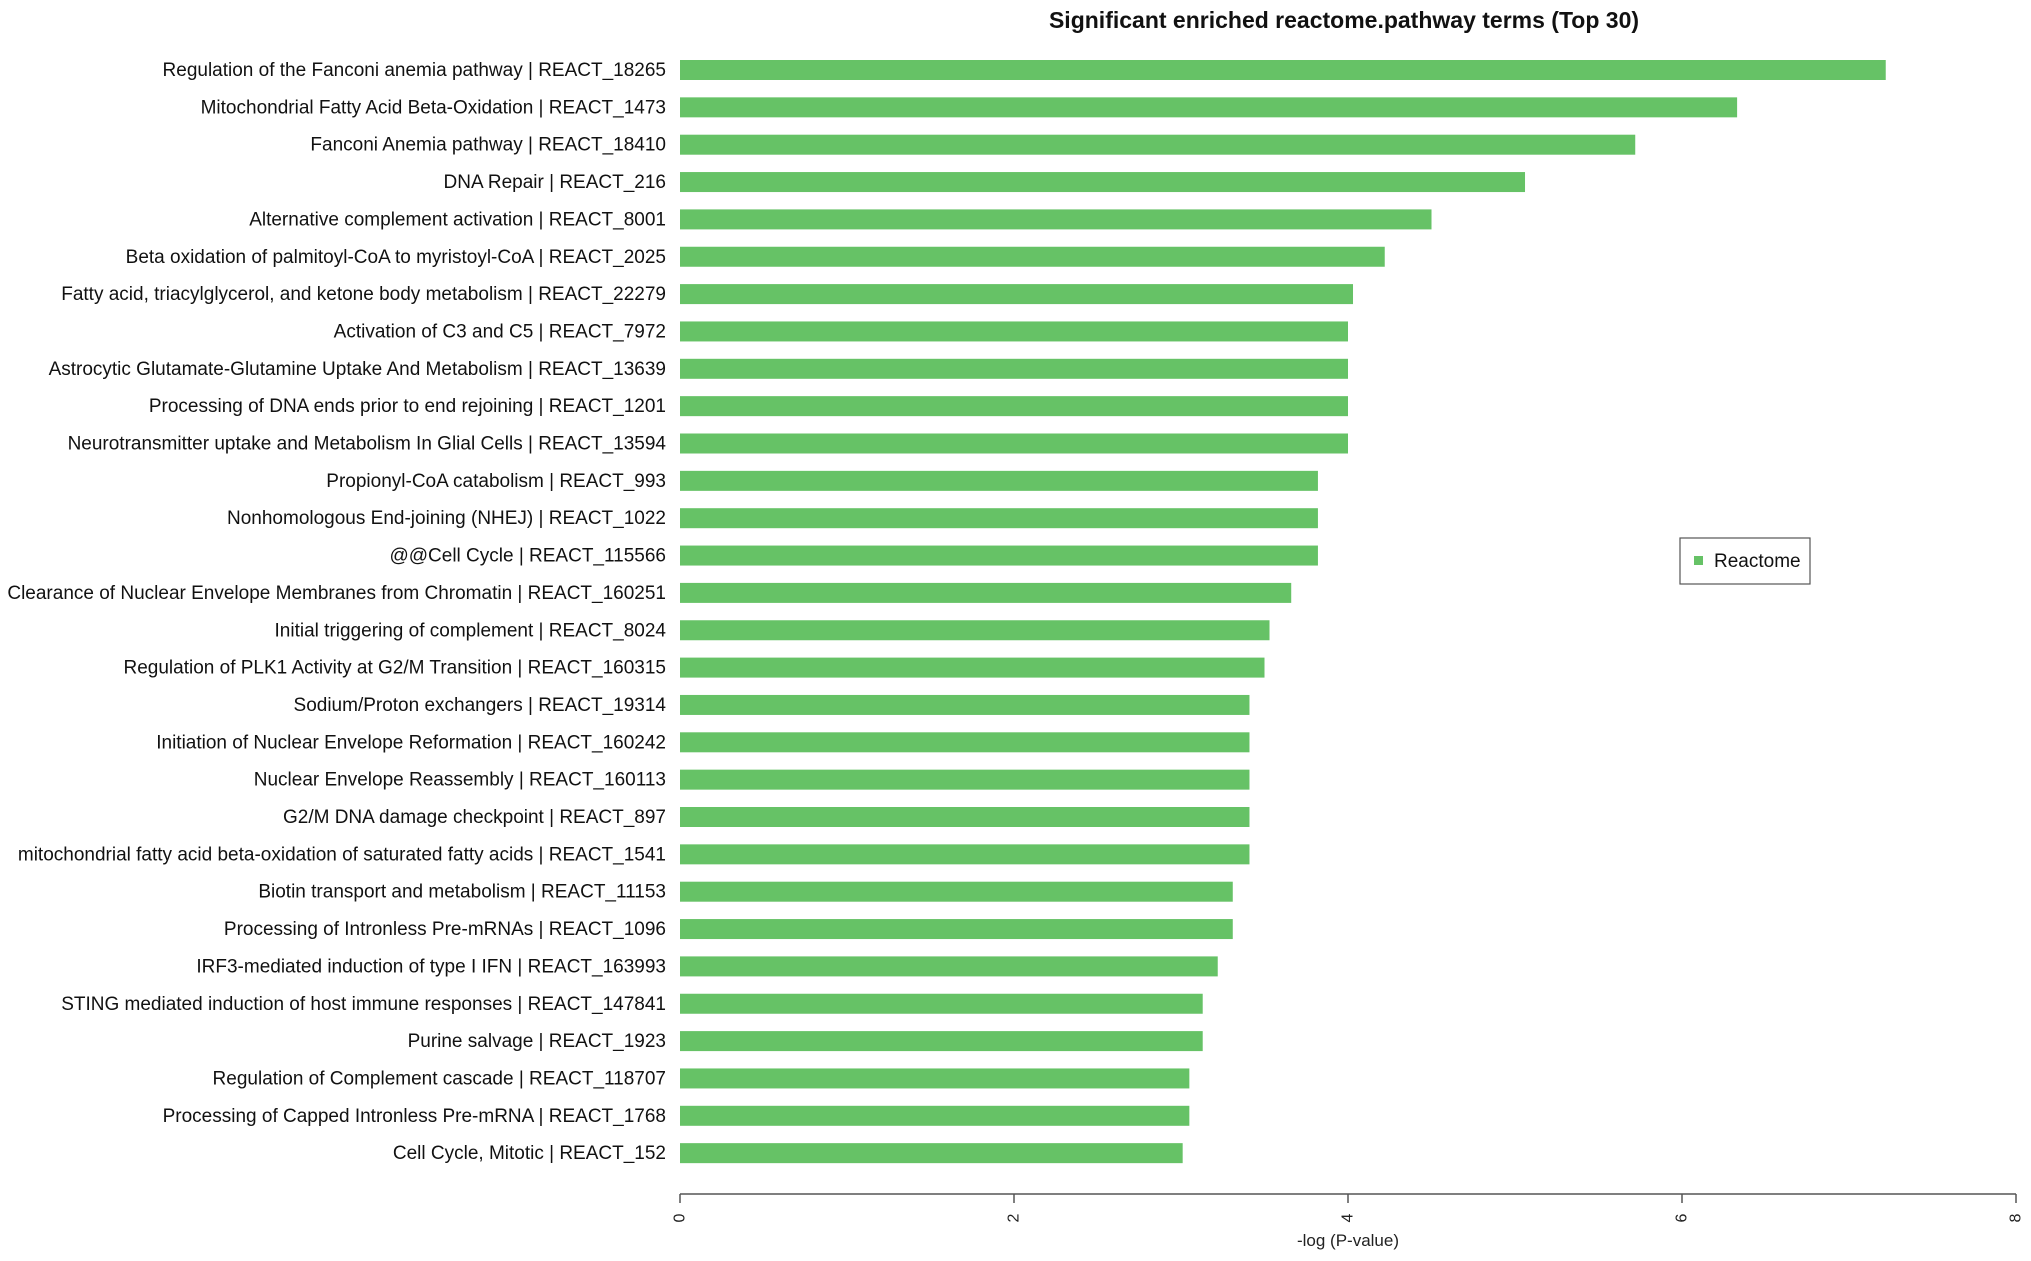 The width and height of the screenshot is (2031, 1261). I want to click on x-axis-label: -log (P-value), so click(1348, 1240).